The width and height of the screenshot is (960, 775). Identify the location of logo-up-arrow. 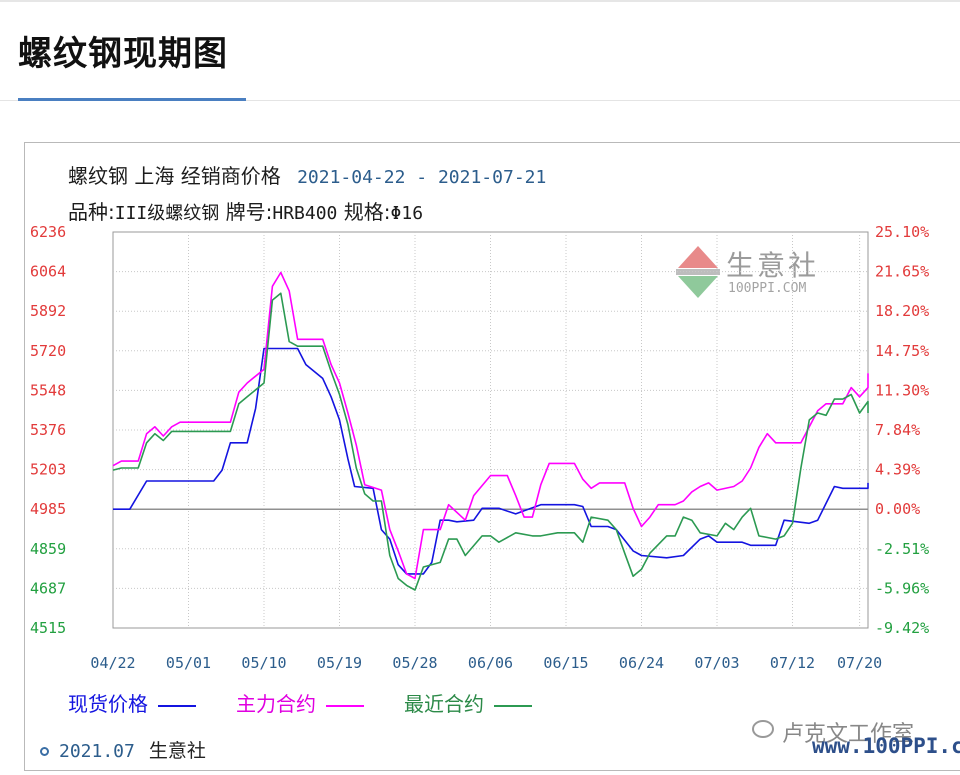
(698, 257).